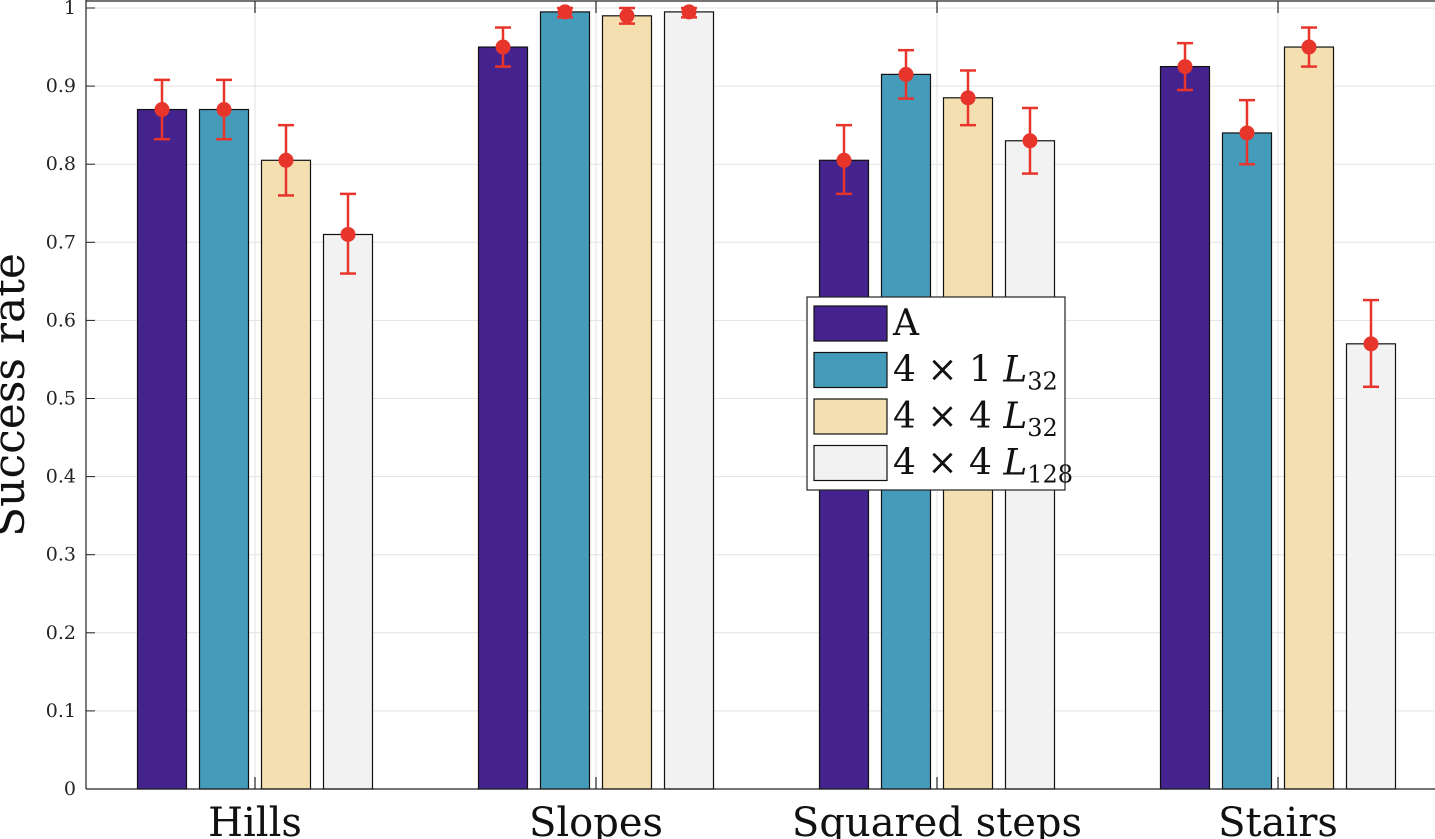  Describe the element at coordinates (61, 477) in the screenshot. I see `y-tick-label: 0.4` at that location.